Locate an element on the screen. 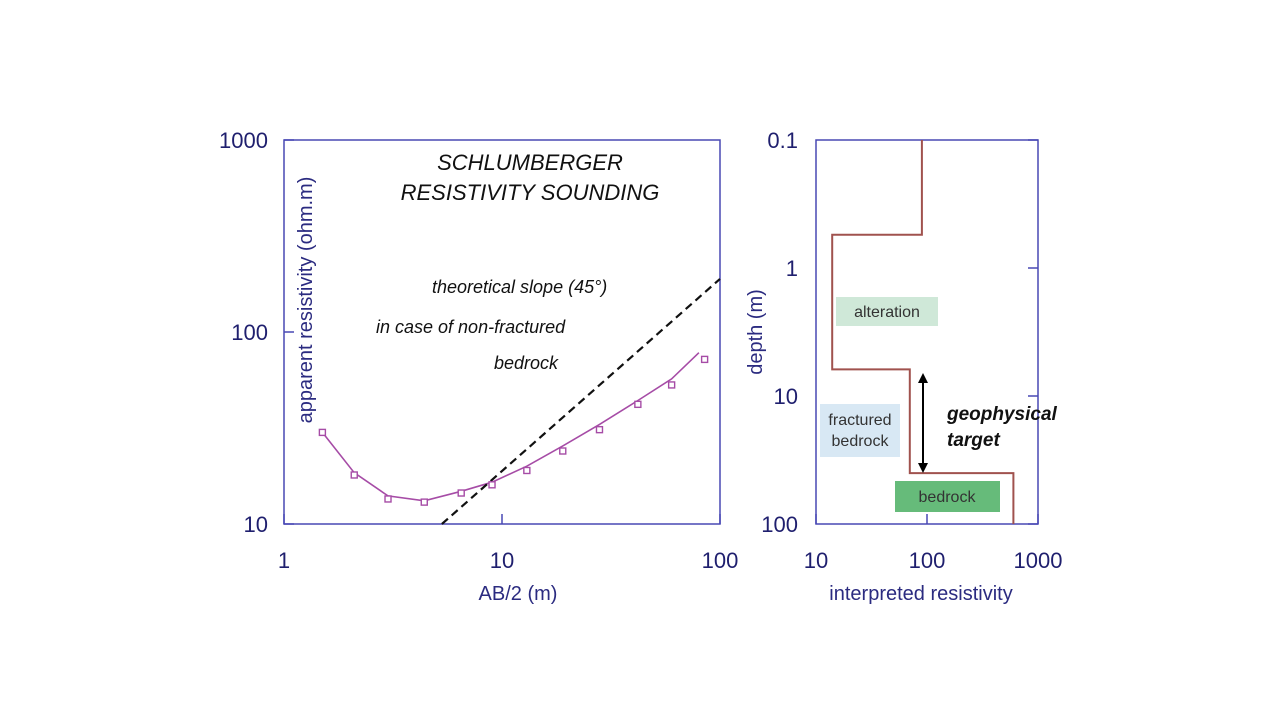  x-tick-label: 1 is located at coordinates (284, 560).